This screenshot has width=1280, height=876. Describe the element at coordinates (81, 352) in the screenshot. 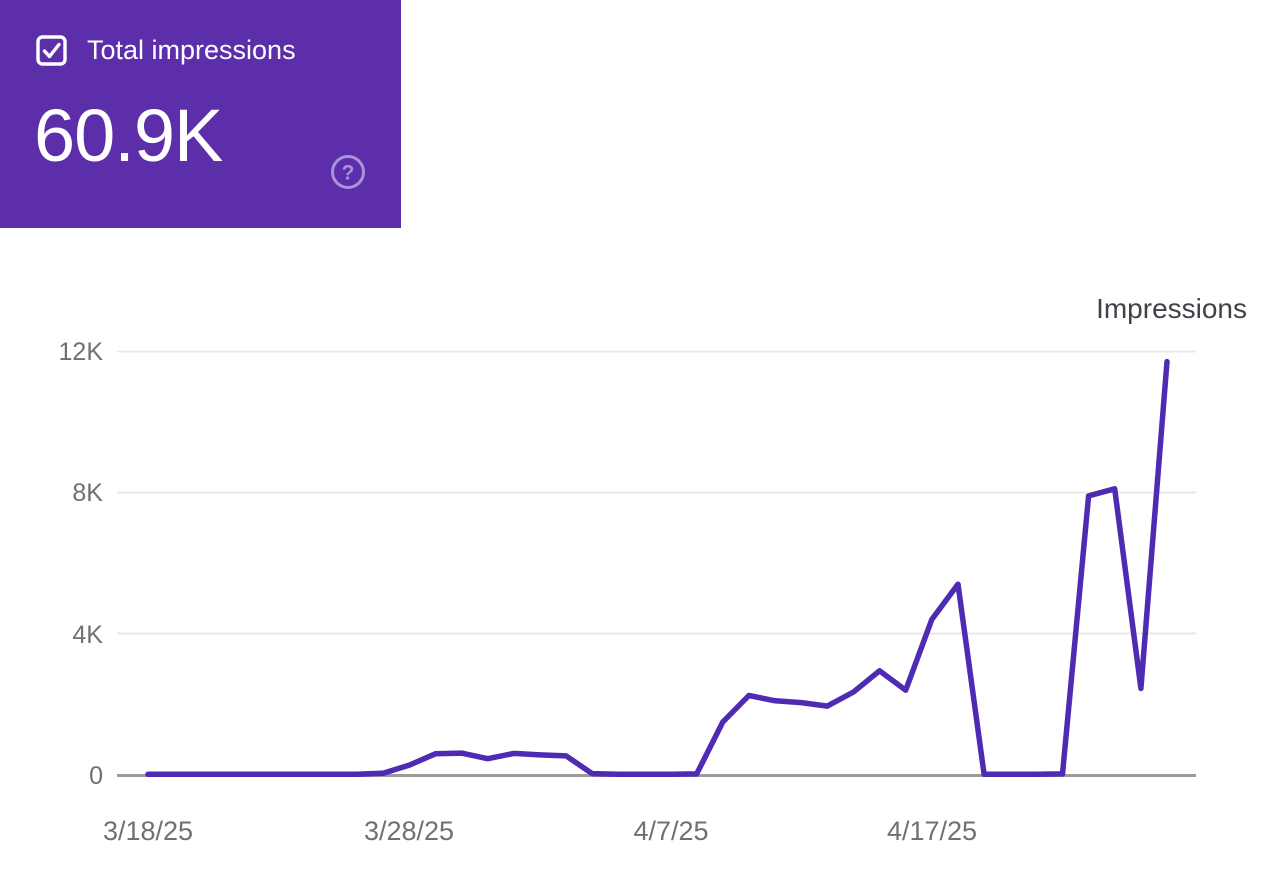

I see `y-tick-label: 12K` at that location.